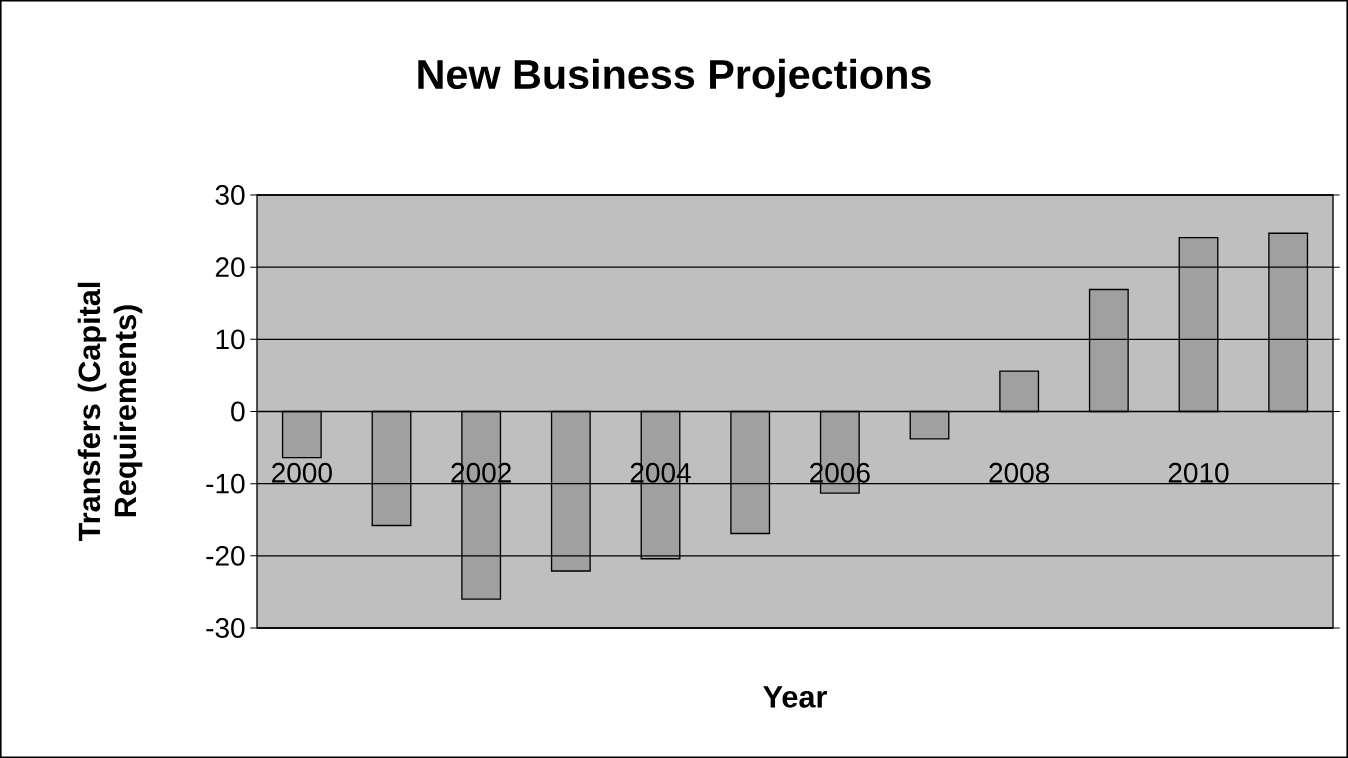 This screenshot has width=1348, height=758. I want to click on chart-title: New Business Projections, so click(674, 78).